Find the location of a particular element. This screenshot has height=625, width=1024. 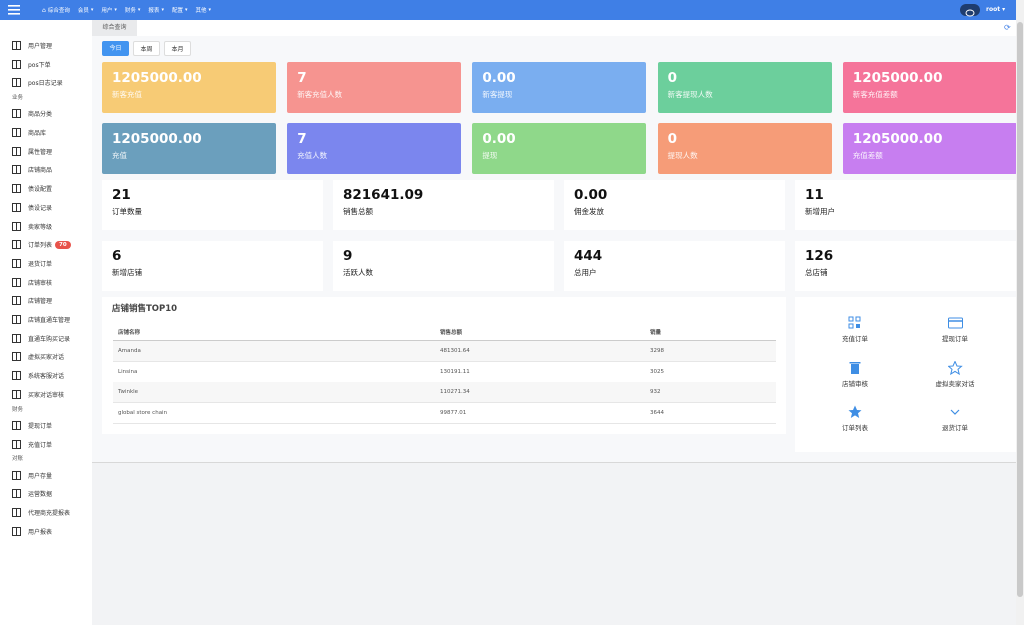

menu-toggle is located at coordinates (14, 10).